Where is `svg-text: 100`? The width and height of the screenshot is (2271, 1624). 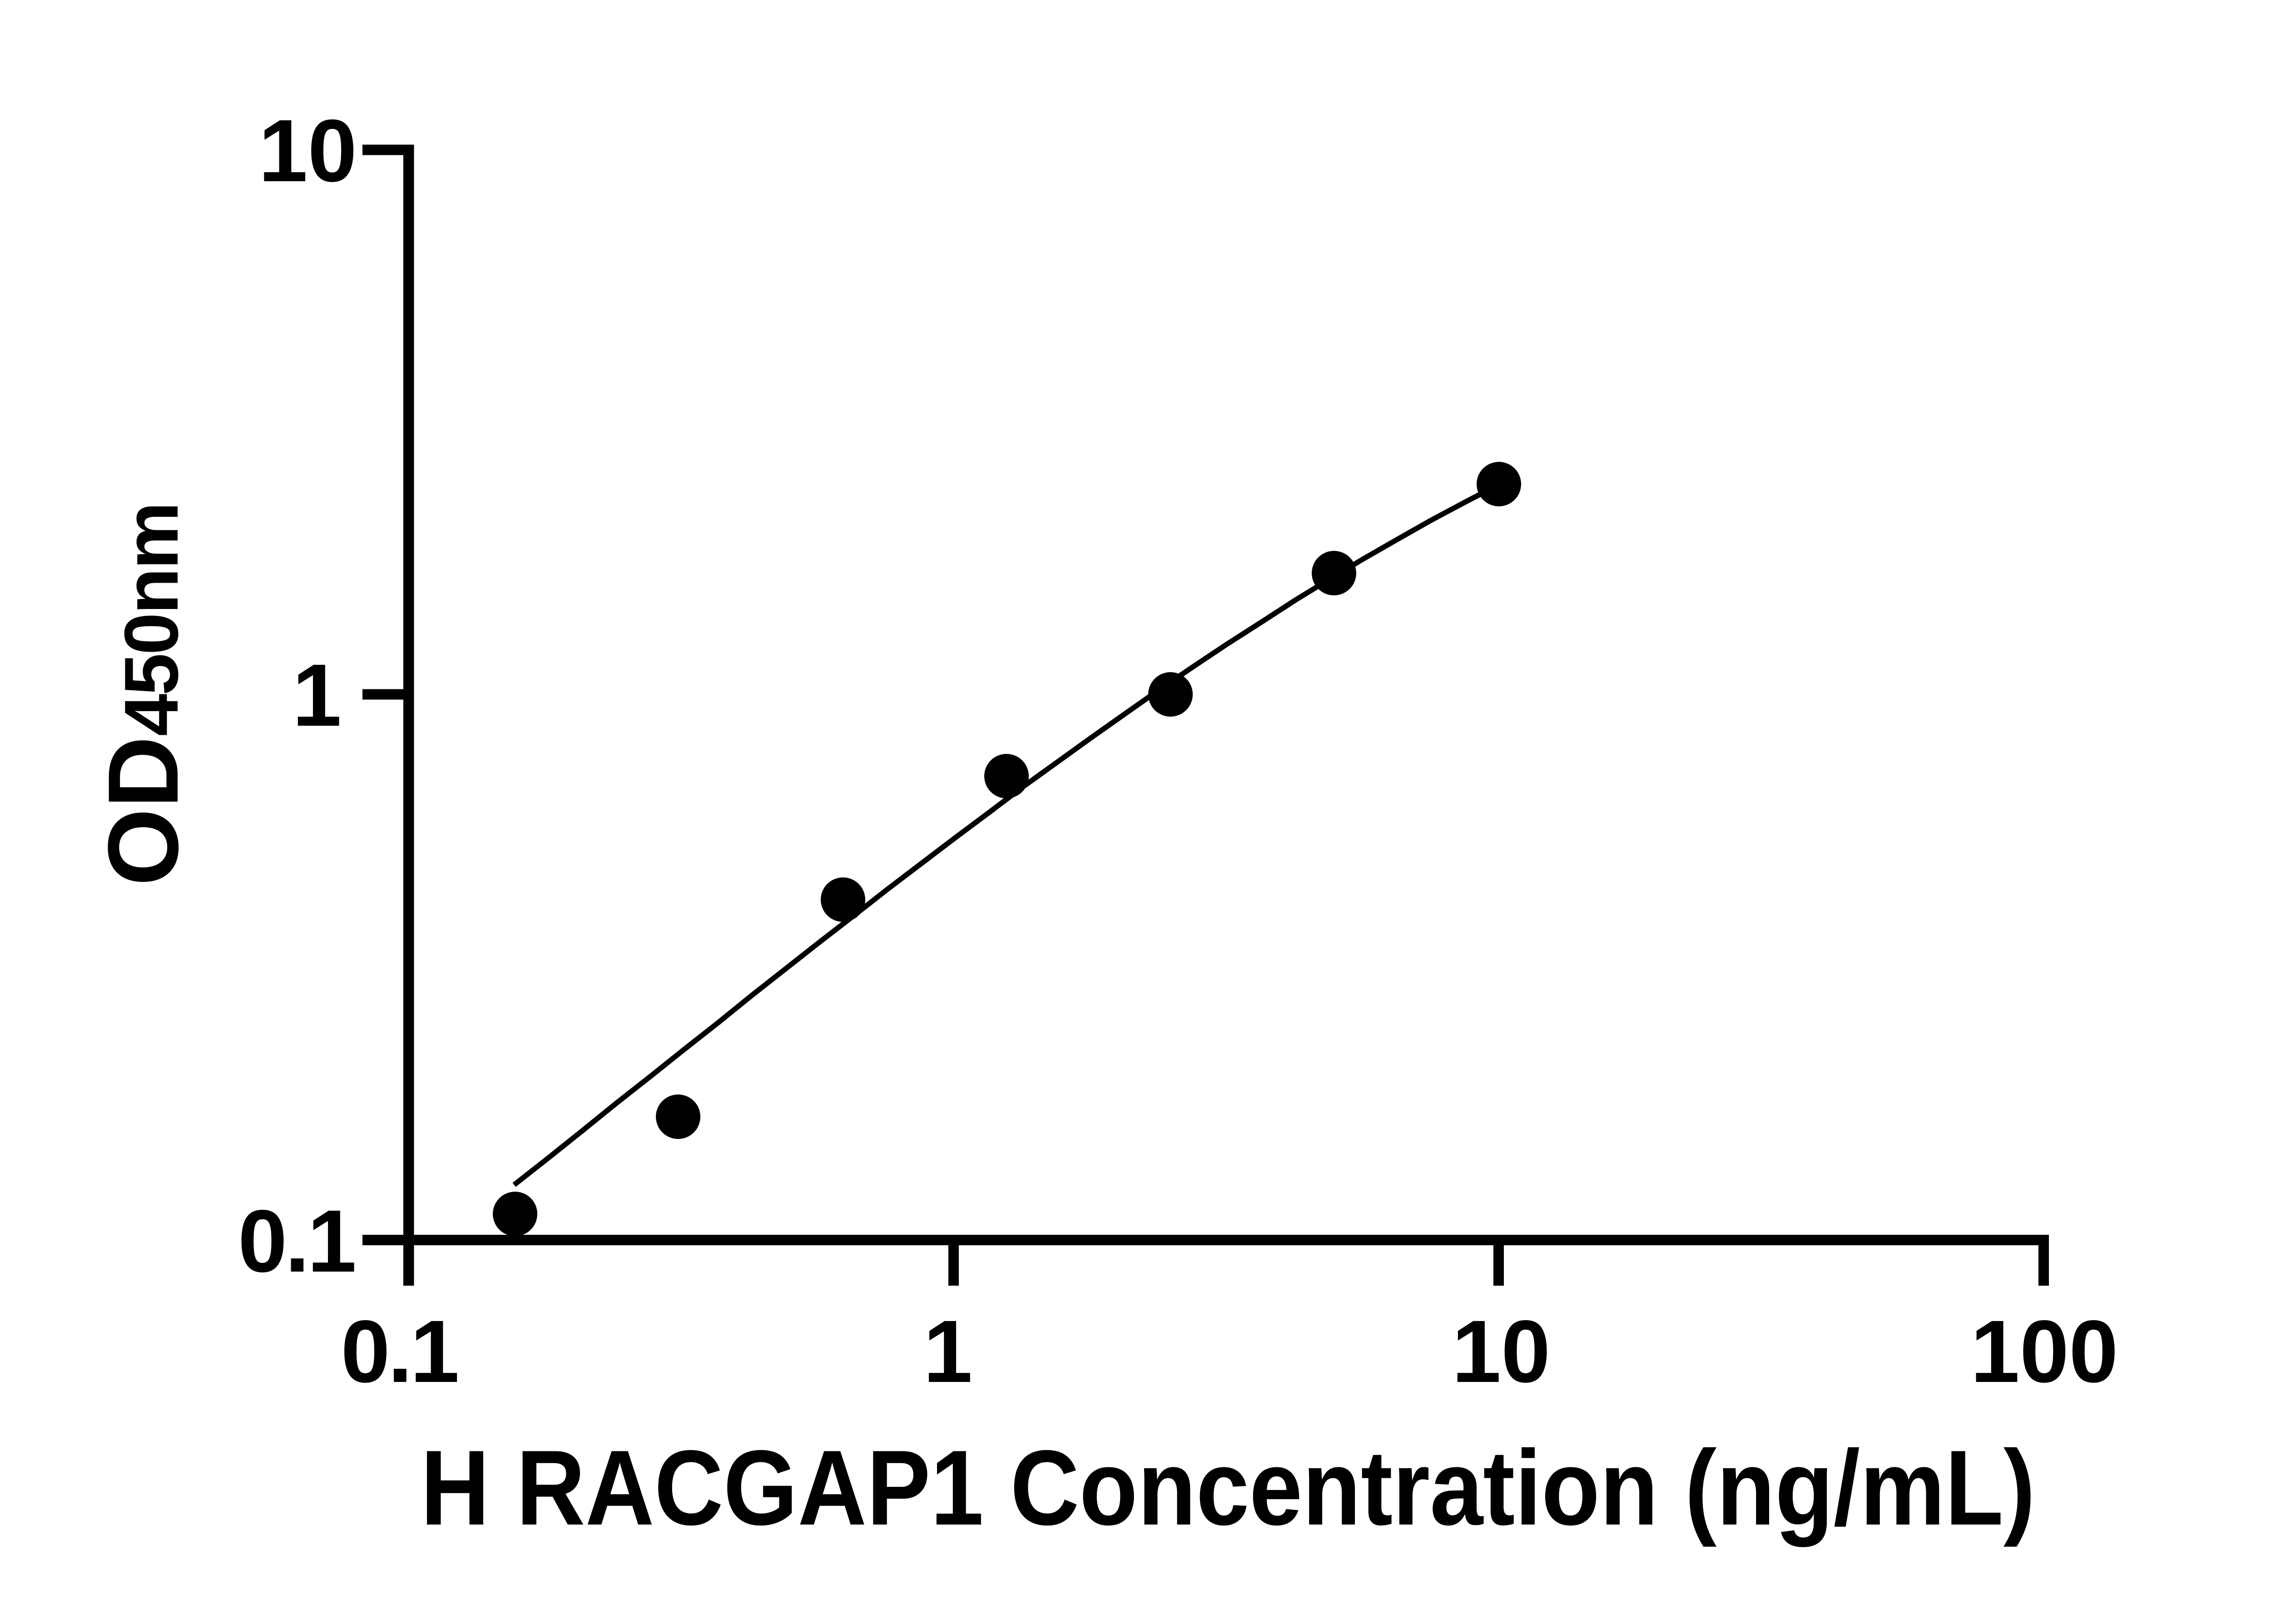 svg-text: 100 is located at coordinates (2044, 1351).